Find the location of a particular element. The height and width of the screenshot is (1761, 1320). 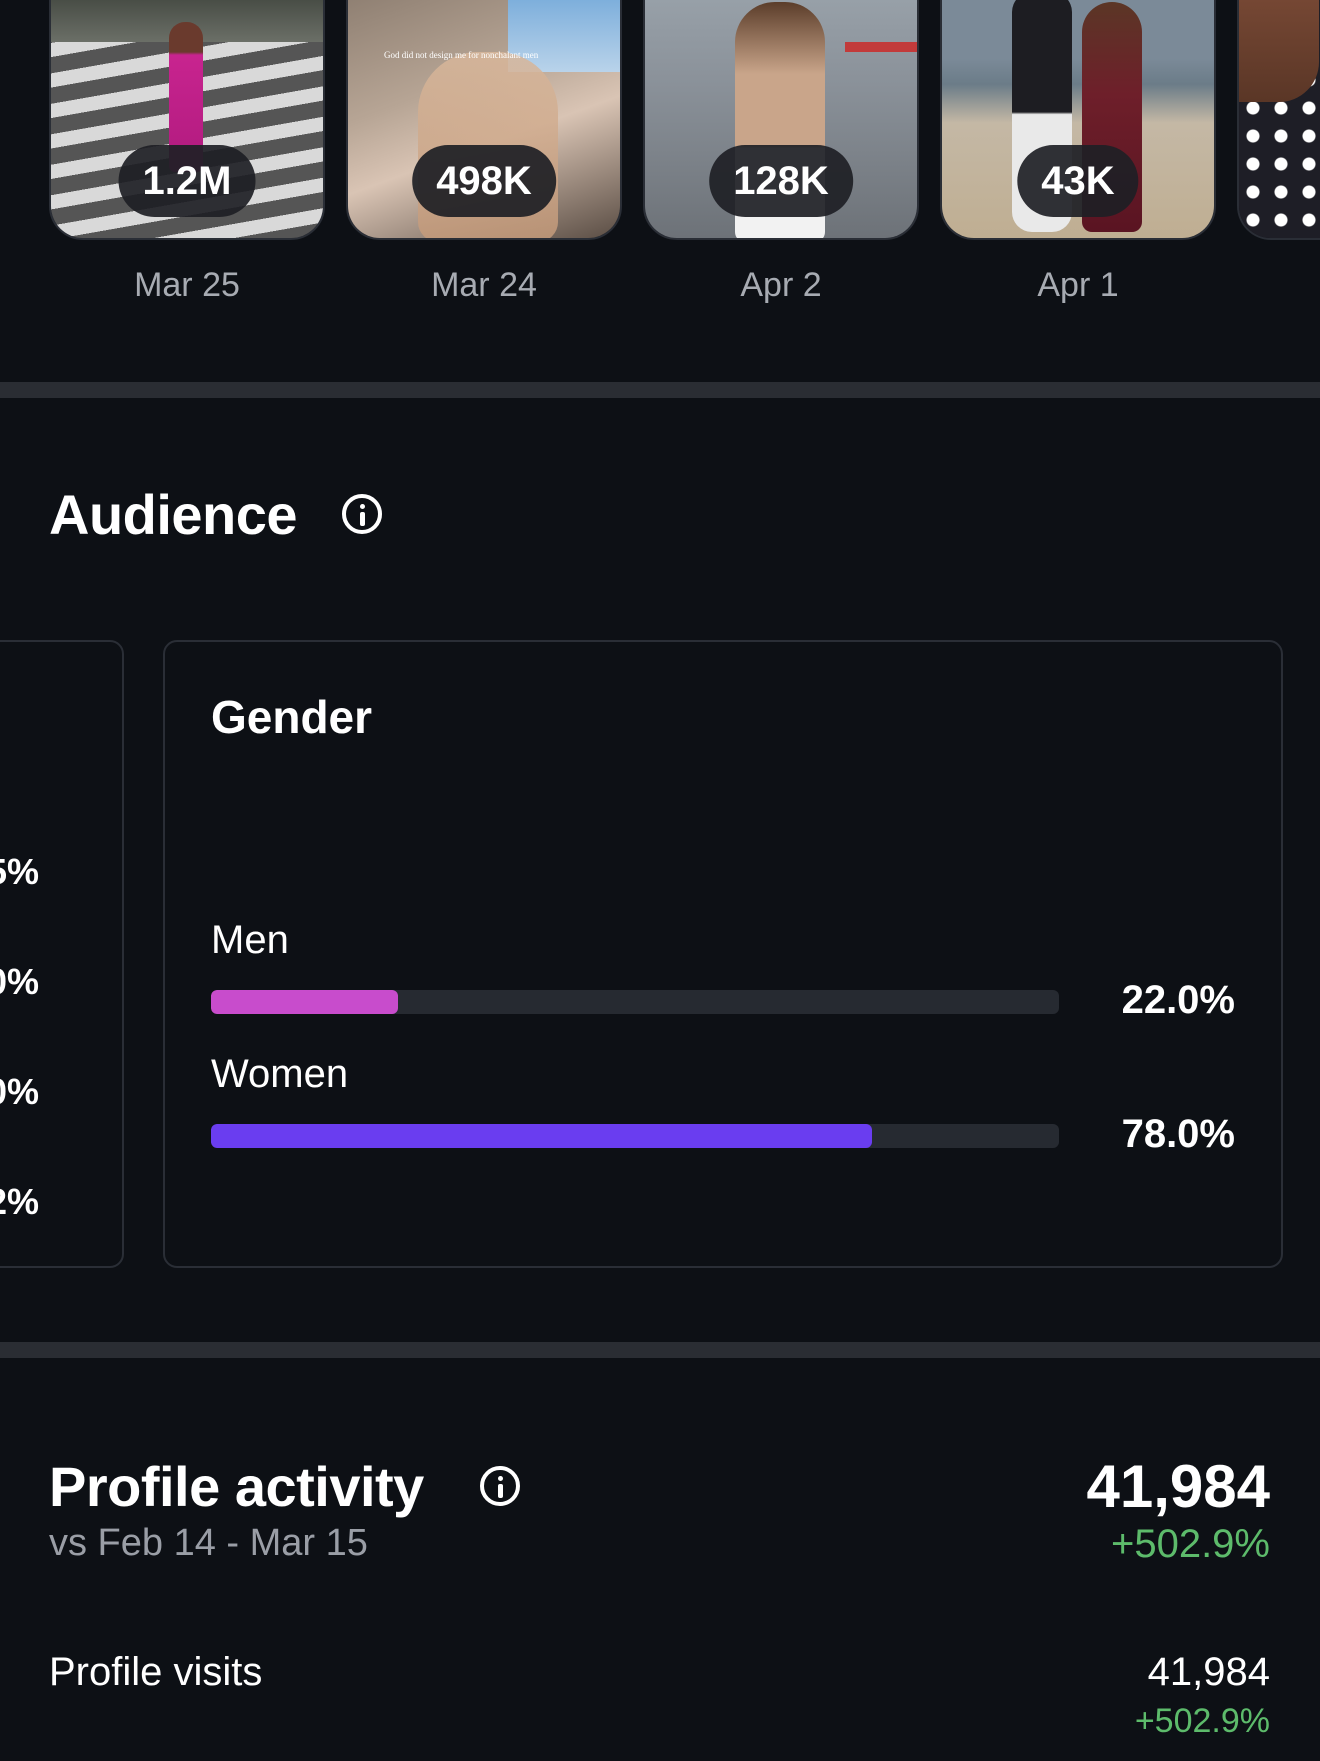

video-card-partial is located at coordinates (1278, 120).